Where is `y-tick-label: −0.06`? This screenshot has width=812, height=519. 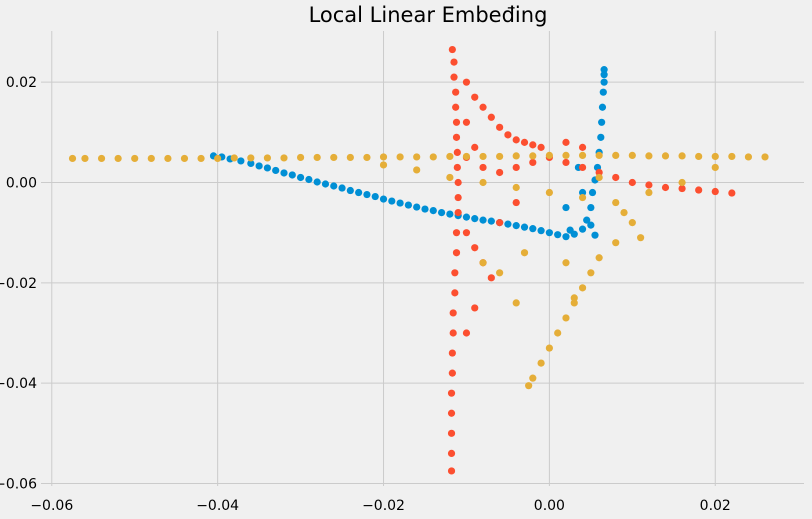 y-tick-label: −0.06 is located at coordinates (18, 484).